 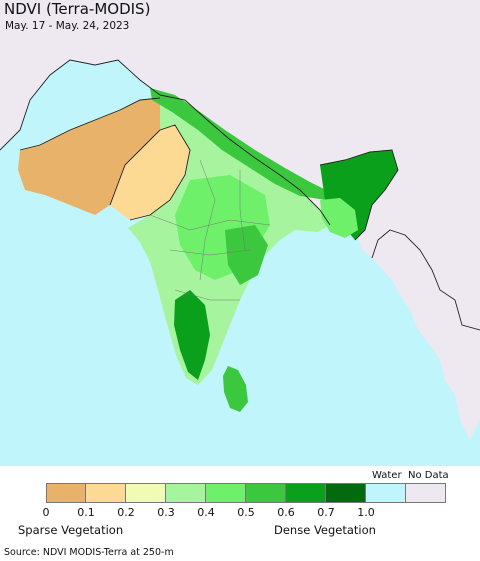 What do you see at coordinates (366, 512) in the screenshot?
I see `legend-tick: 1.0` at bounding box center [366, 512].